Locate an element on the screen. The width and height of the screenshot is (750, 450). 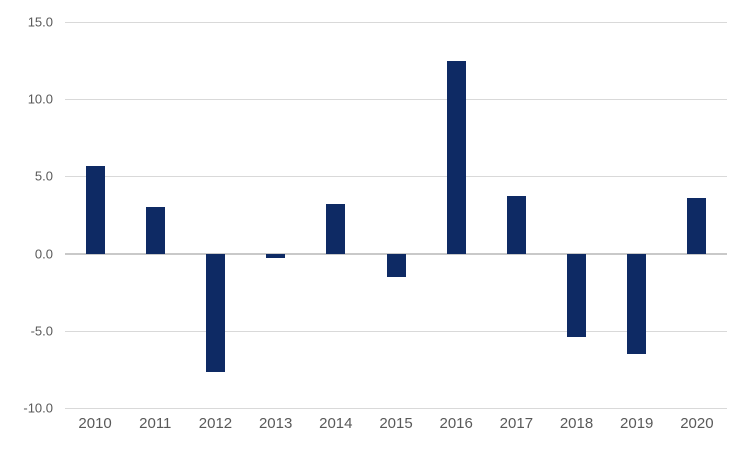
y-tick-label: -5.0 is located at coordinates (41, 331).